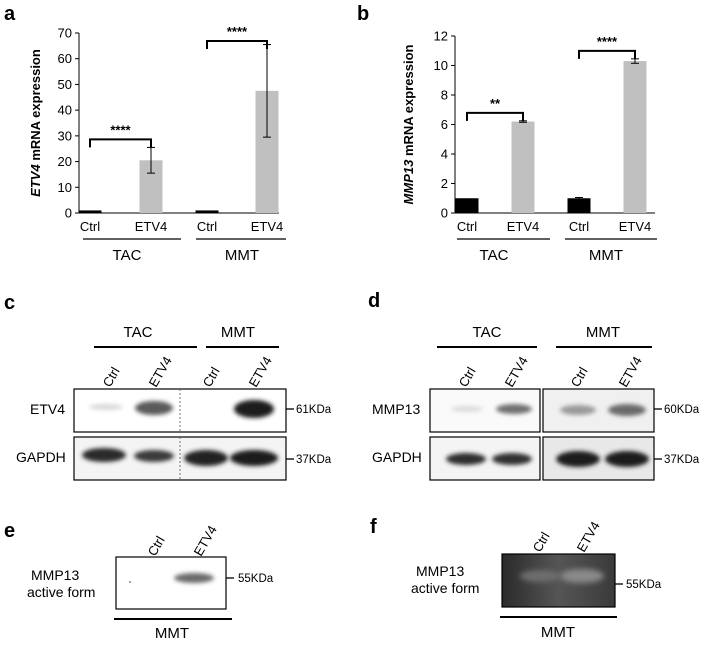 This screenshot has height=646, width=708. I want to click on y-tick-label: 12, so click(441, 36).